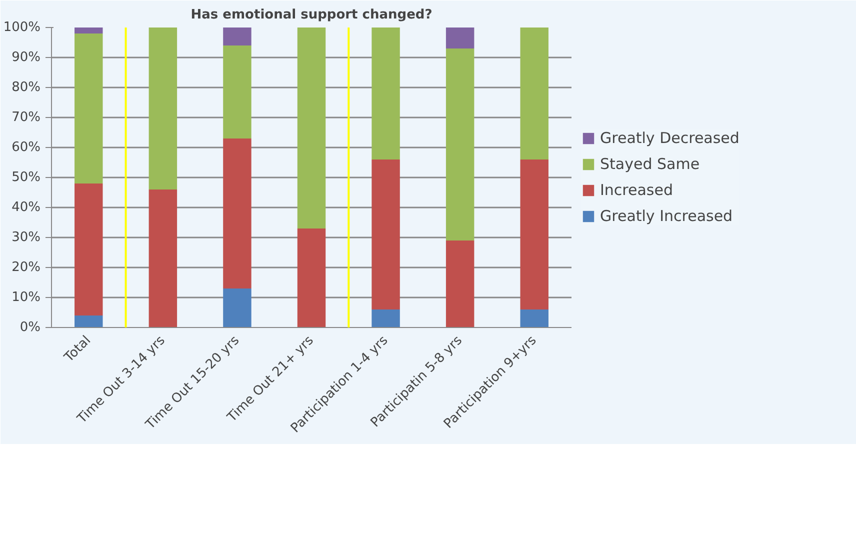 Image resolution: width=856 pixels, height=541 pixels. What do you see at coordinates (26, 57) in the screenshot?
I see `y-tick-label: 90%` at bounding box center [26, 57].